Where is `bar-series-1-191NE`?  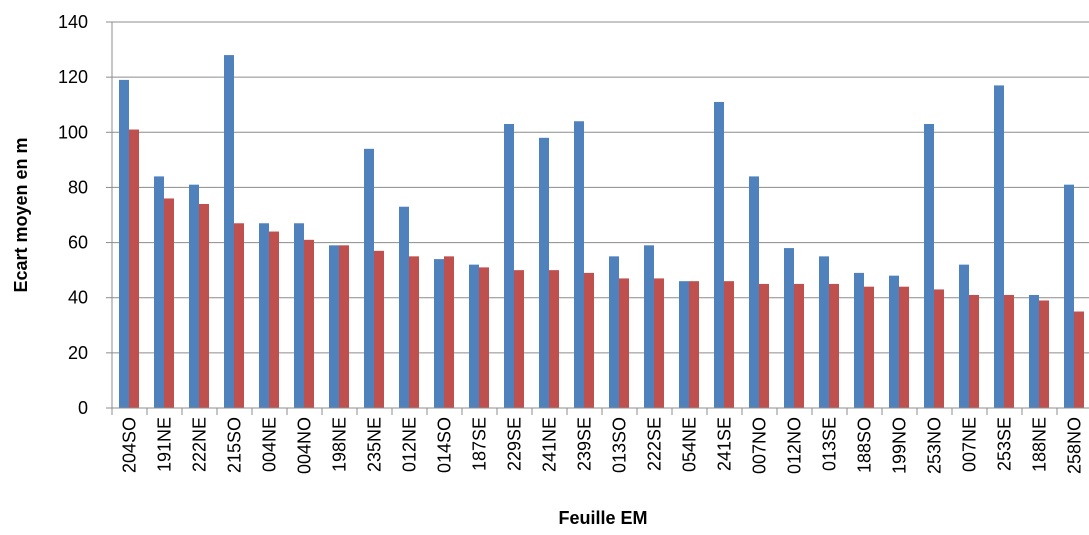
bar-series-1-191NE is located at coordinates (159, 292).